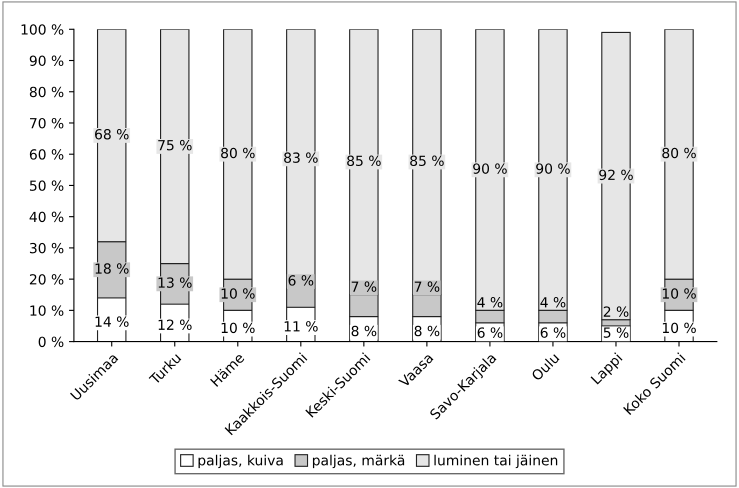 The width and height of the screenshot is (739, 488). Describe the element at coordinates (47, 154) in the screenshot. I see `y-tick-label: 60 %` at that location.